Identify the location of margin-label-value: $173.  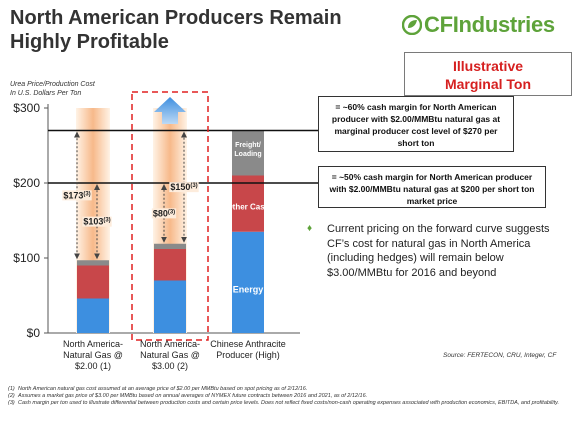
(73, 195).